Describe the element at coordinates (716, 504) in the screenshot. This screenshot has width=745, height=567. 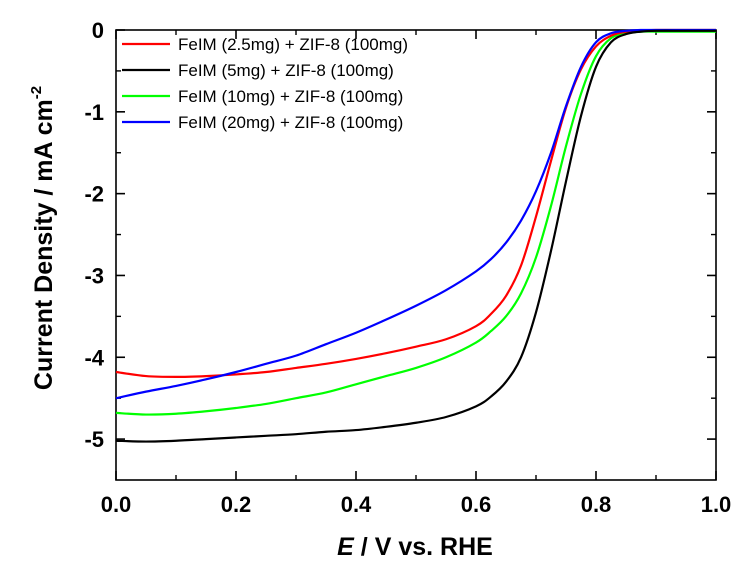
I see `x-tick-label: 1.0` at that location.